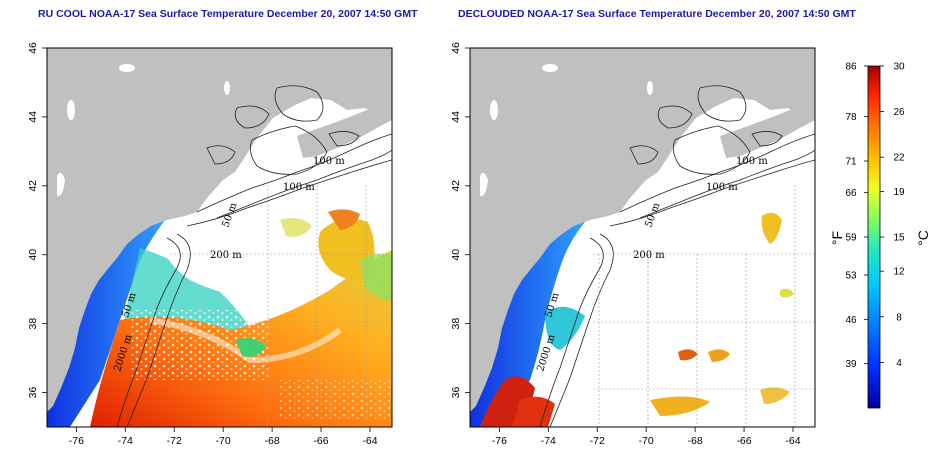 The height and width of the screenshot is (475, 950). I want to click on colorbar-celsius-tick: 8, so click(899, 317).